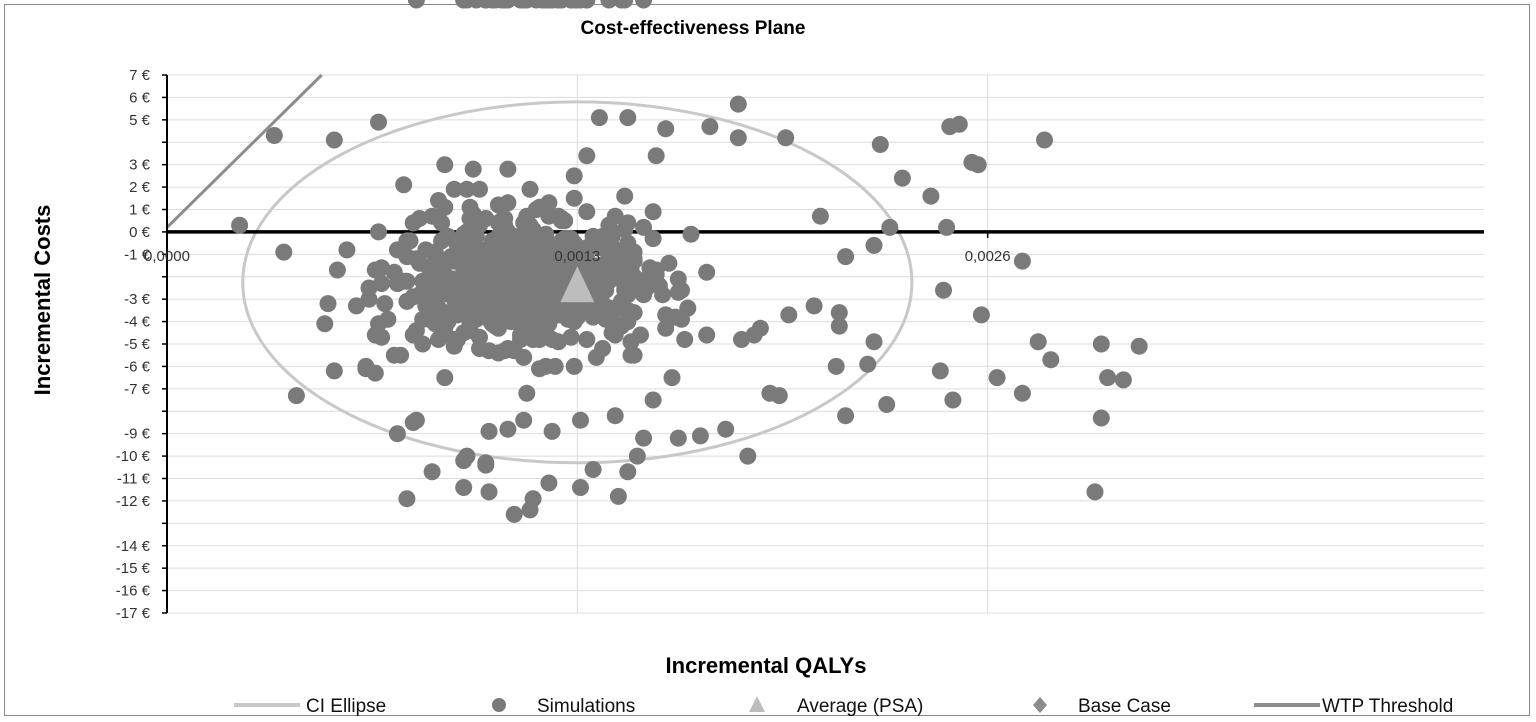 The image size is (1536, 722). Describe the element at coordinates (167, 256) in the screenshot. I see `x-tick-label: 0,0000` at that location.